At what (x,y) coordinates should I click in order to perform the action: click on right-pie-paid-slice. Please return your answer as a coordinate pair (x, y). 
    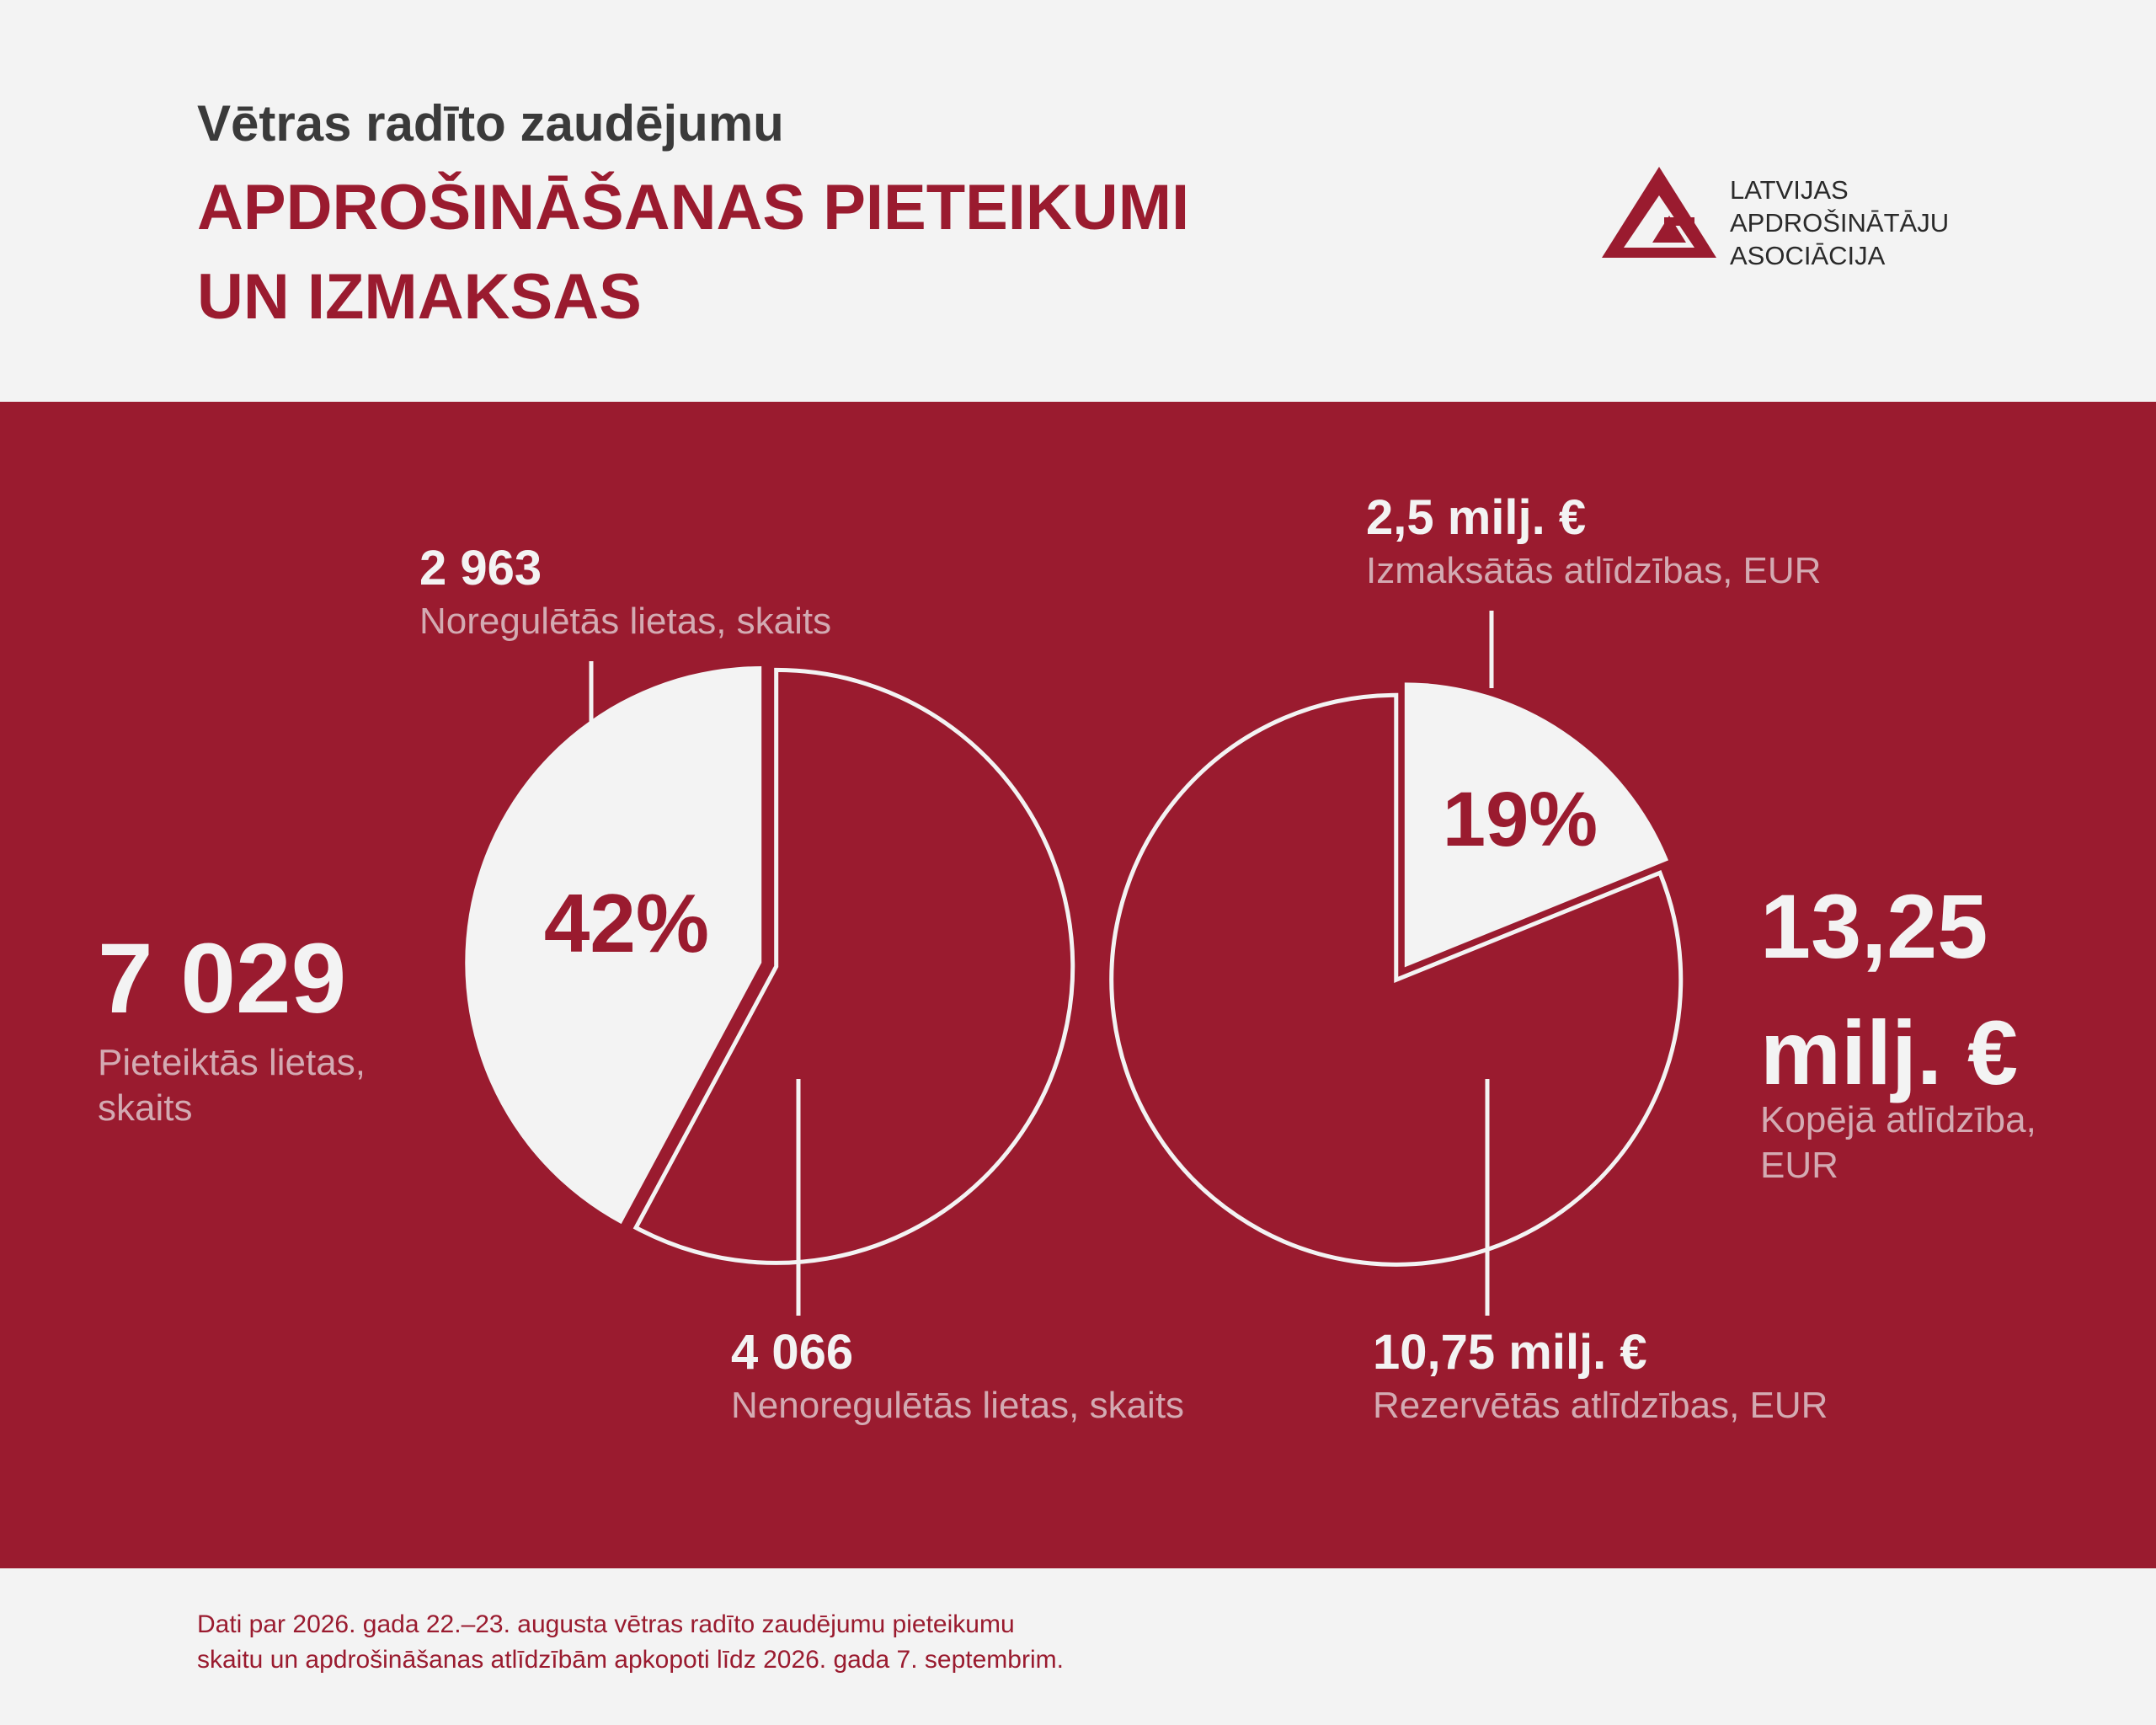
    Looking at the image, I should click on (1536, 825).